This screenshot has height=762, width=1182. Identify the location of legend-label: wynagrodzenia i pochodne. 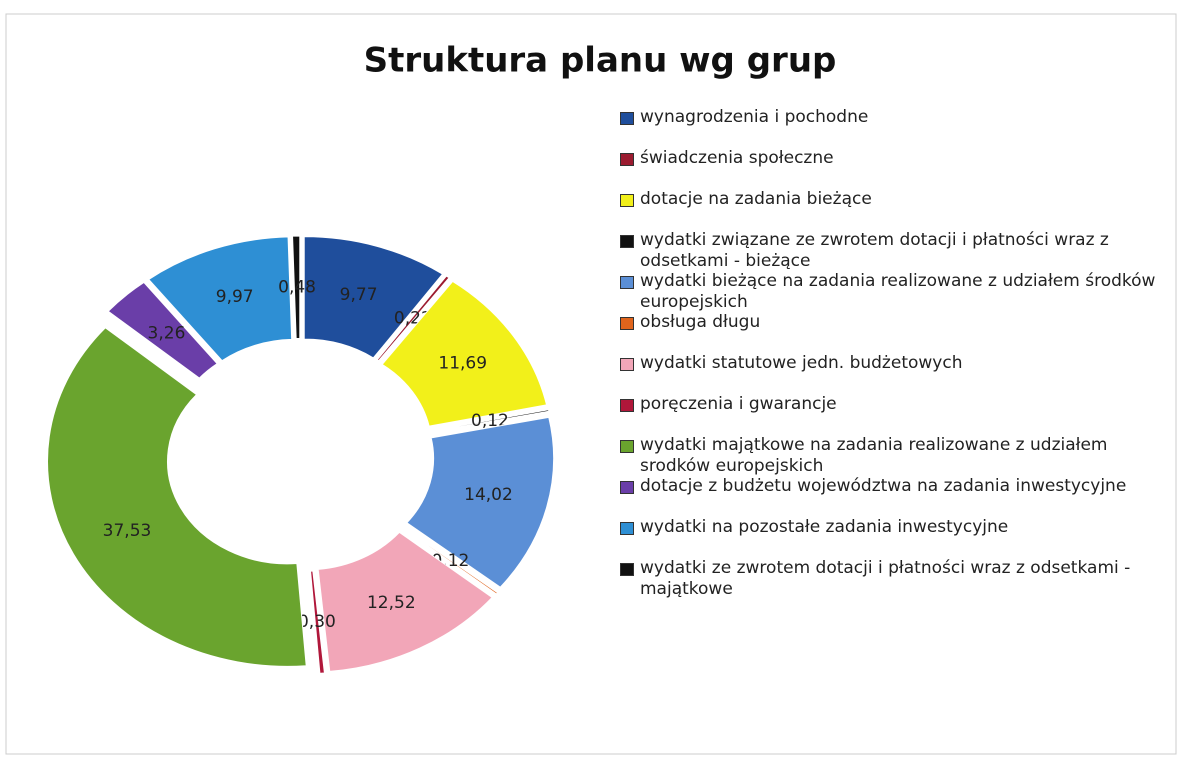
(754, 117).